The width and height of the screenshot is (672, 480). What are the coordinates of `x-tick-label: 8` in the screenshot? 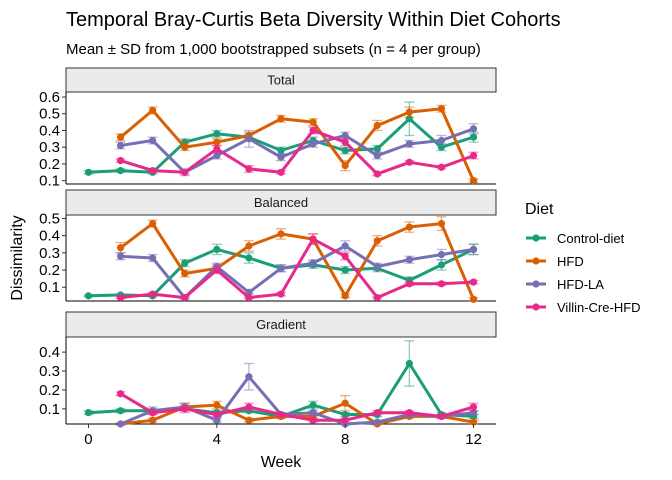 It's located at (345, 439).